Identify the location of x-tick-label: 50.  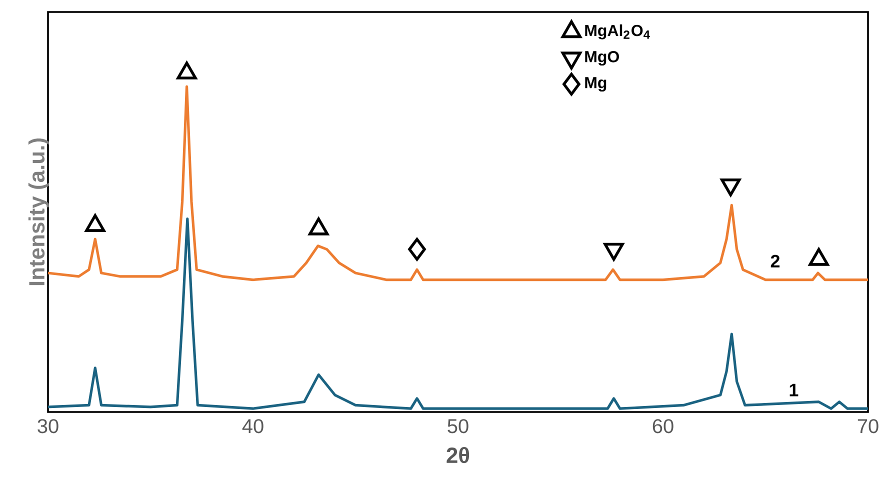
(458, 426).